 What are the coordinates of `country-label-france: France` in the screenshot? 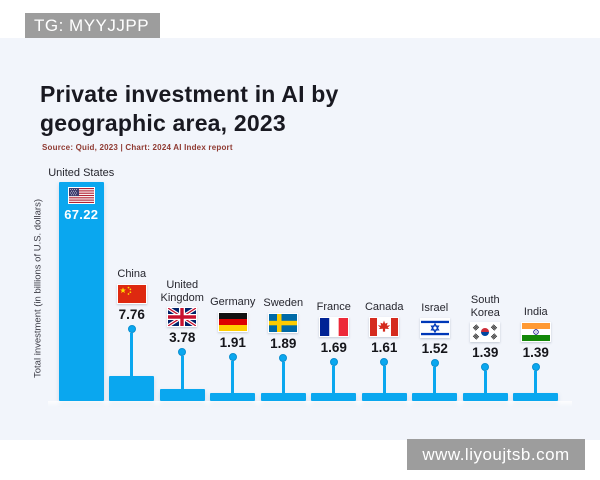 It's located at (333, 307).